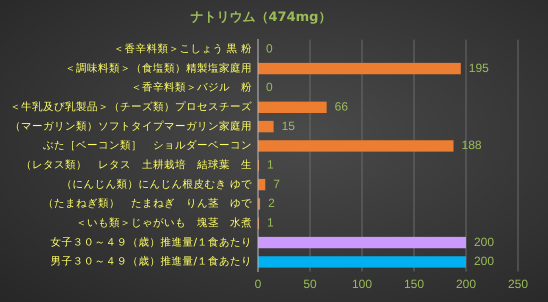 This screenshot has height=302, width=548. What do you see at coordinates (164, 222) in the screenshot?
I see `y-tick-label: ＜いも類＞じゃがいも 塊茎 水煮` at bounding box center [164, 222].